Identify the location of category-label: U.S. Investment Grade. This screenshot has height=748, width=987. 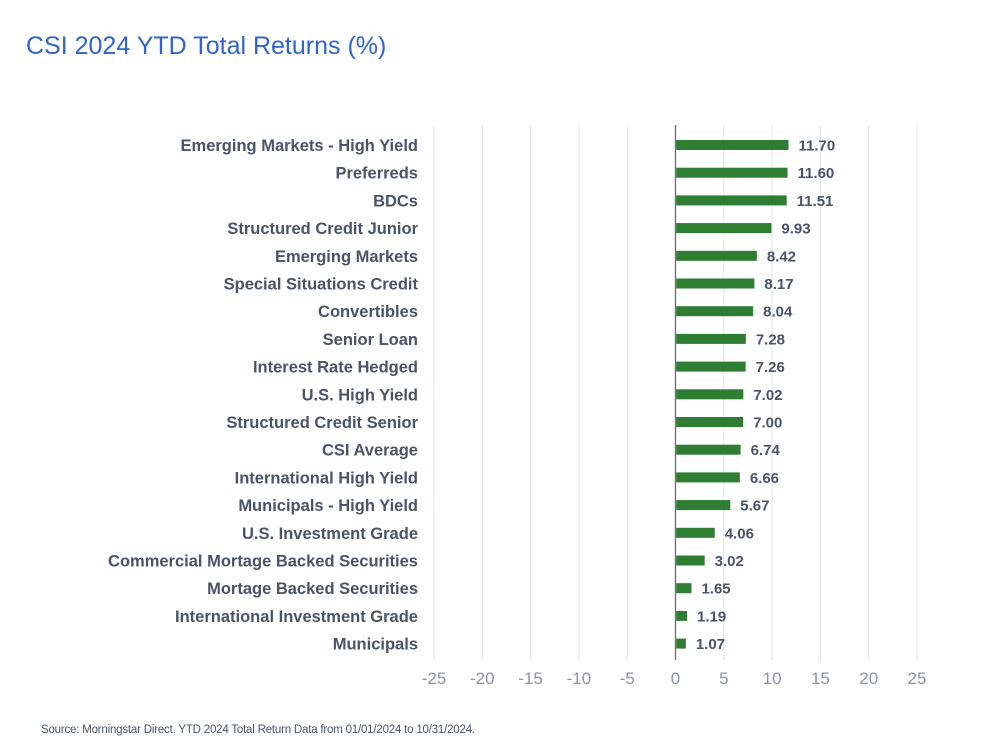
(330, 534).